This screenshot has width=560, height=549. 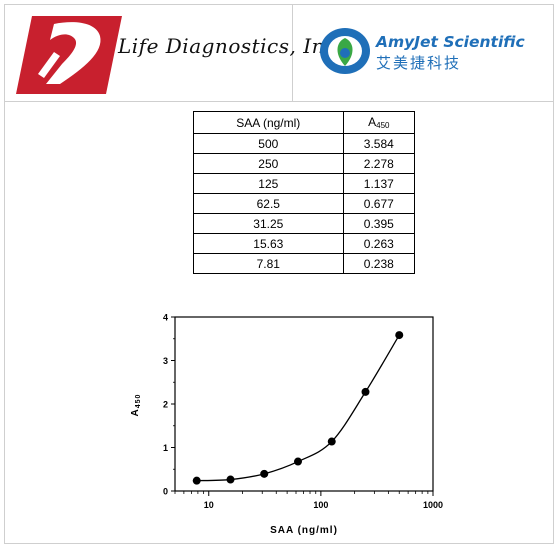 What do you see at coordinates (165, 405) in the screenshot?
I see `y-tick-label: 2` at bounding box center [165, 405].